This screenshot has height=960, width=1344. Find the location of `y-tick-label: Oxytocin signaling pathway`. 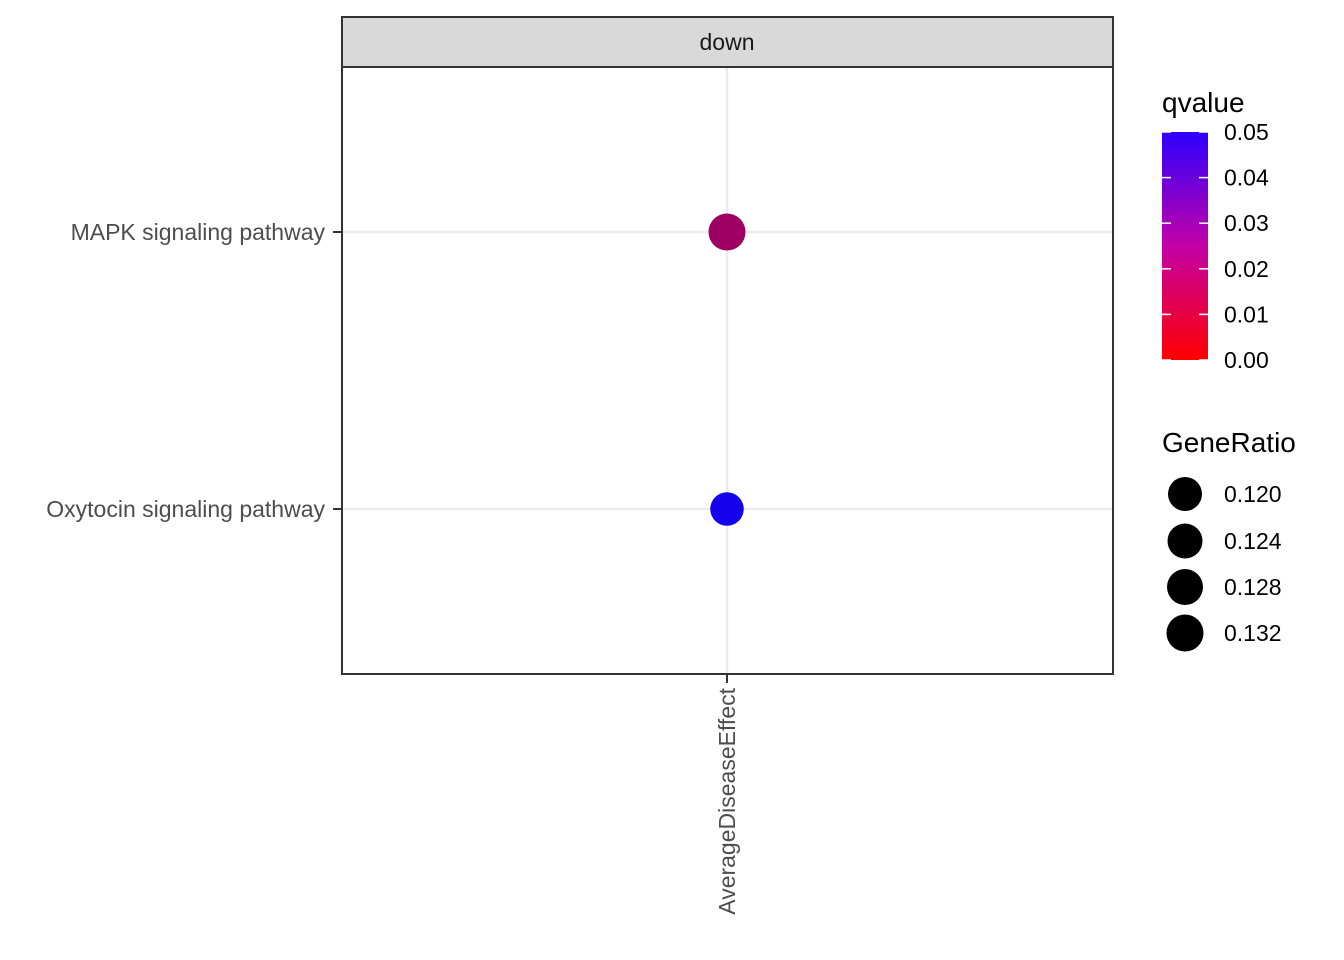

y-tick-label: Oxytocin signaling pathway is located at coordinates (185, 509).